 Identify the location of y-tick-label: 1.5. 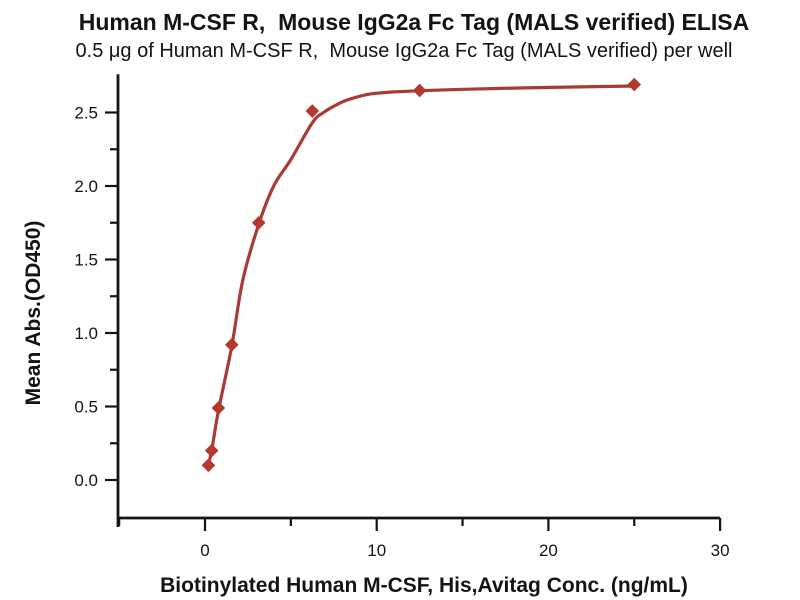
(86, 260).